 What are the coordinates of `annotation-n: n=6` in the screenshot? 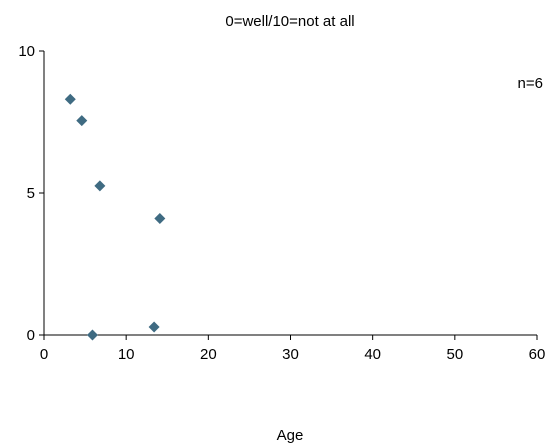 It's located at (530, 83).